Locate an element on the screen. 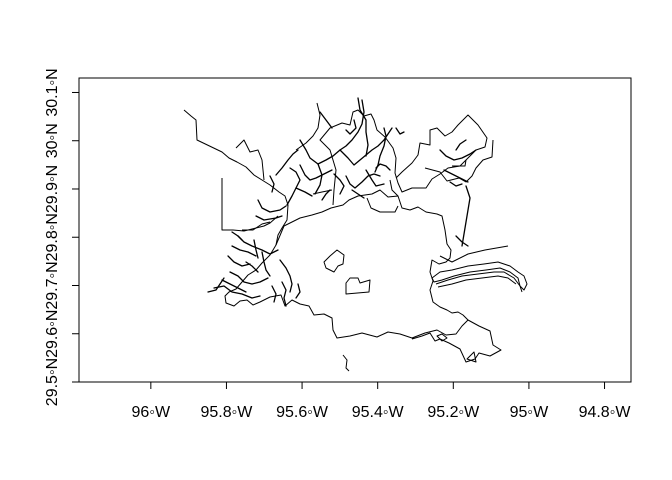 This screenshot has height=480, width=672. y-tick-label: 29.9◦N is located at coordinates (52, 189).